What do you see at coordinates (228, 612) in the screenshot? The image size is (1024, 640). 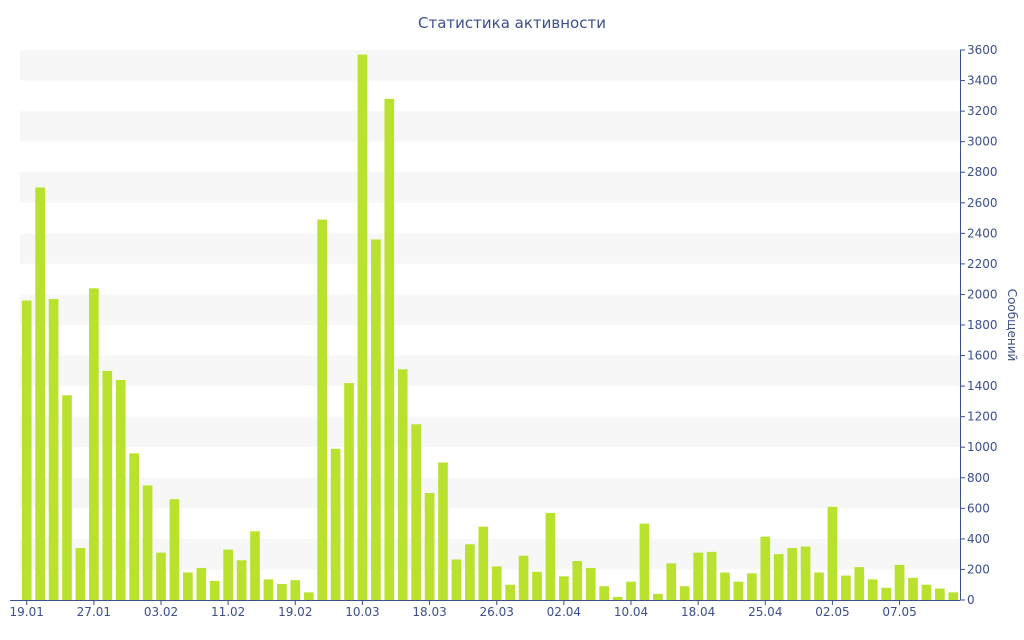 I see `x-tick-label: 11.02` at bounding box center [228, 612].